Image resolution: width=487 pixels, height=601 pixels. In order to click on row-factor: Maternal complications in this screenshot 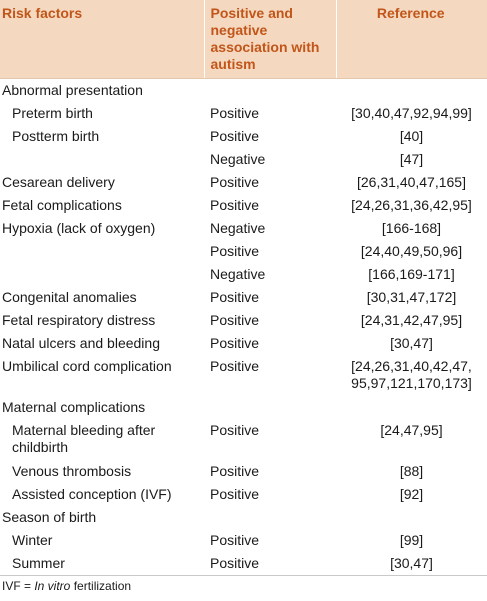, I will do `click(74, 406)`.